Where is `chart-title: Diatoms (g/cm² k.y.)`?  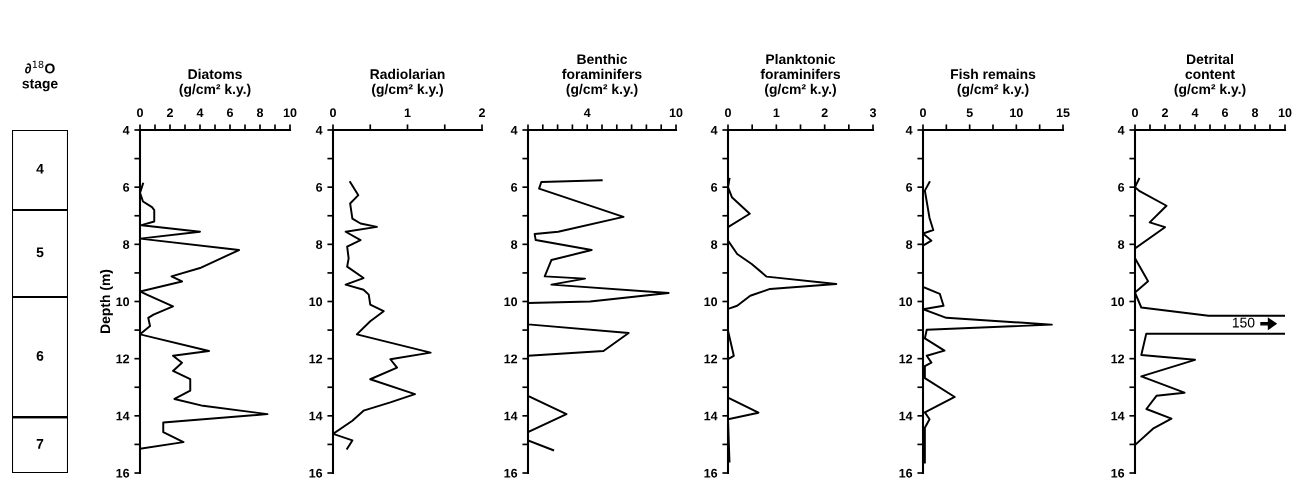 chart-title: Diatoms (g/cm² k.y.) is located at coordinates (215, 82).